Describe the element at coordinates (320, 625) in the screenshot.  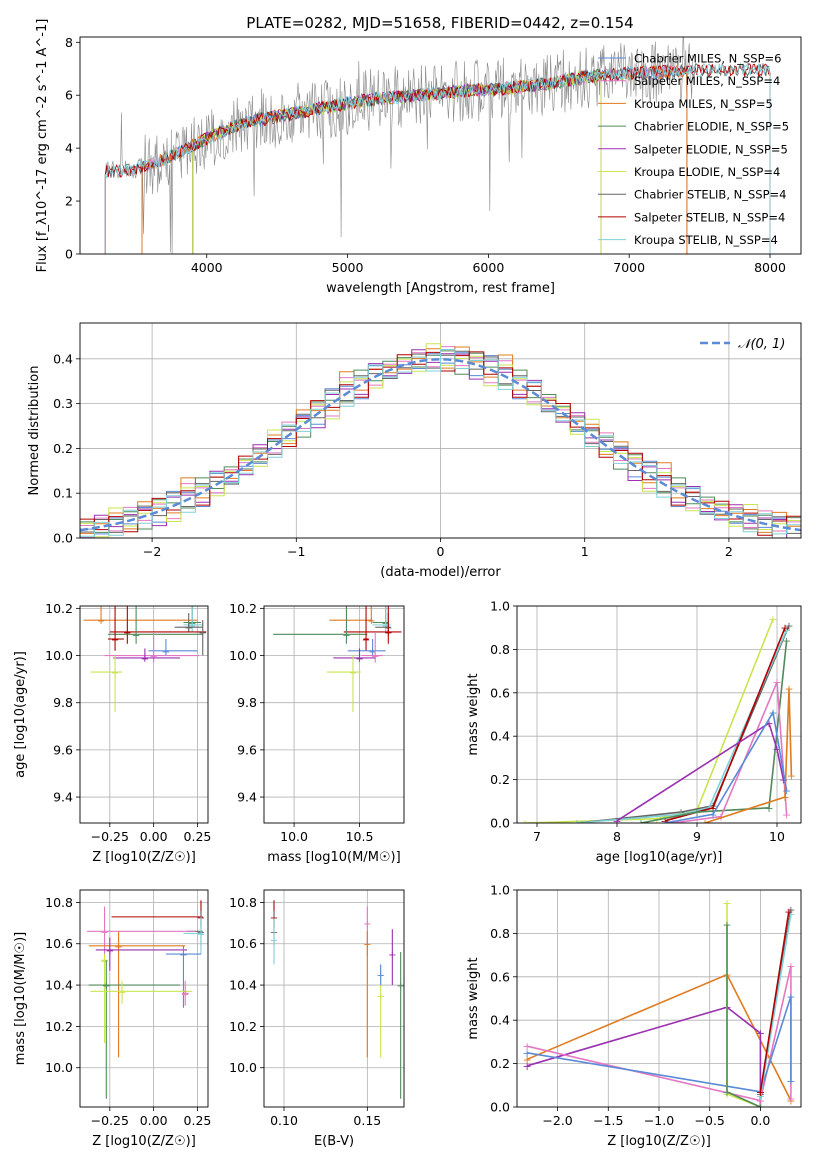
I see `point-5: +` at that location.